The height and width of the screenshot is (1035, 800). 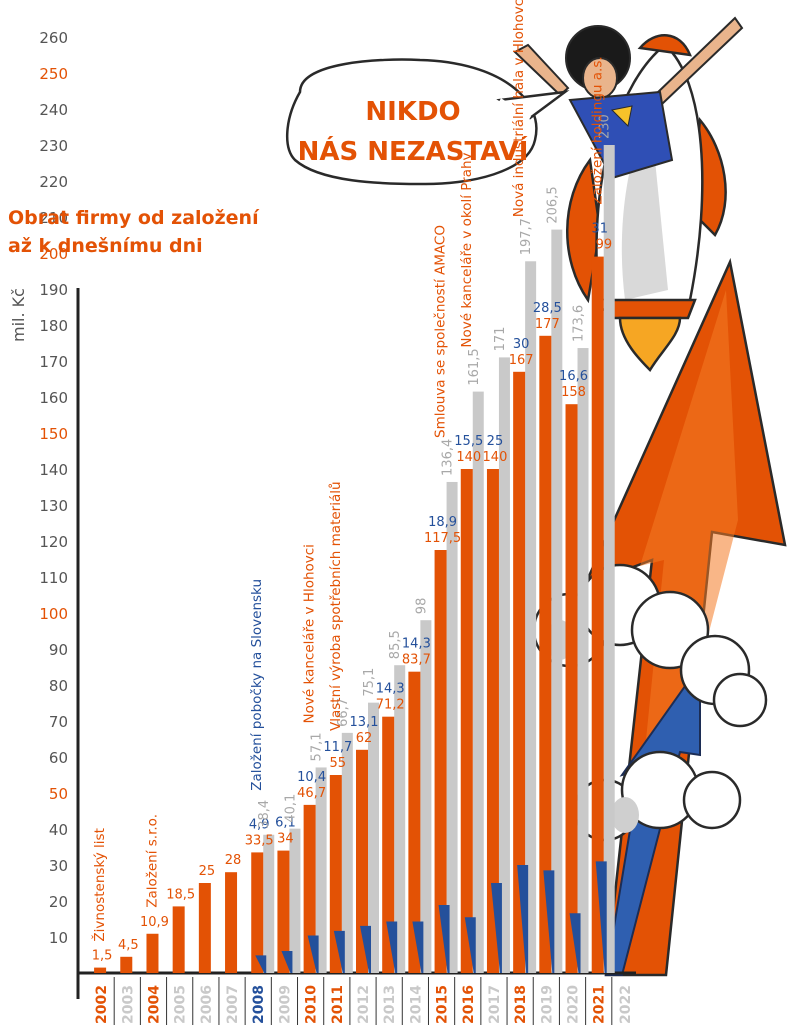 What do you see at coordinates (58, 902) in the screenshot?
I see `y-tick-label: 20` at bounding box center [58, 902].